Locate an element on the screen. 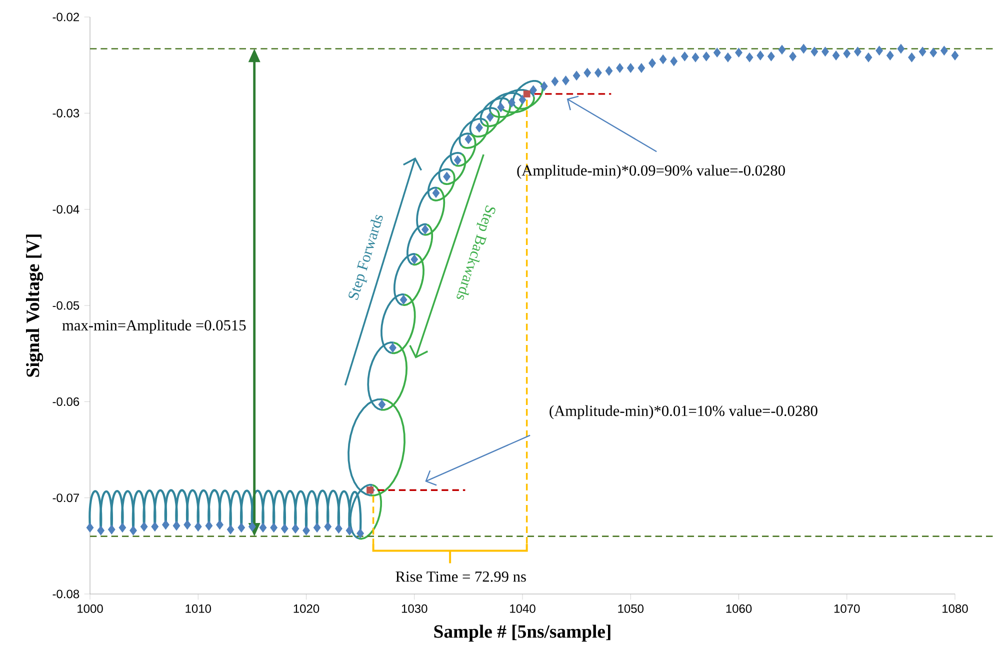 The height and width of the screenshot is (660, 993). x-tick-label: 1010 is located at coordinates (199, 608).